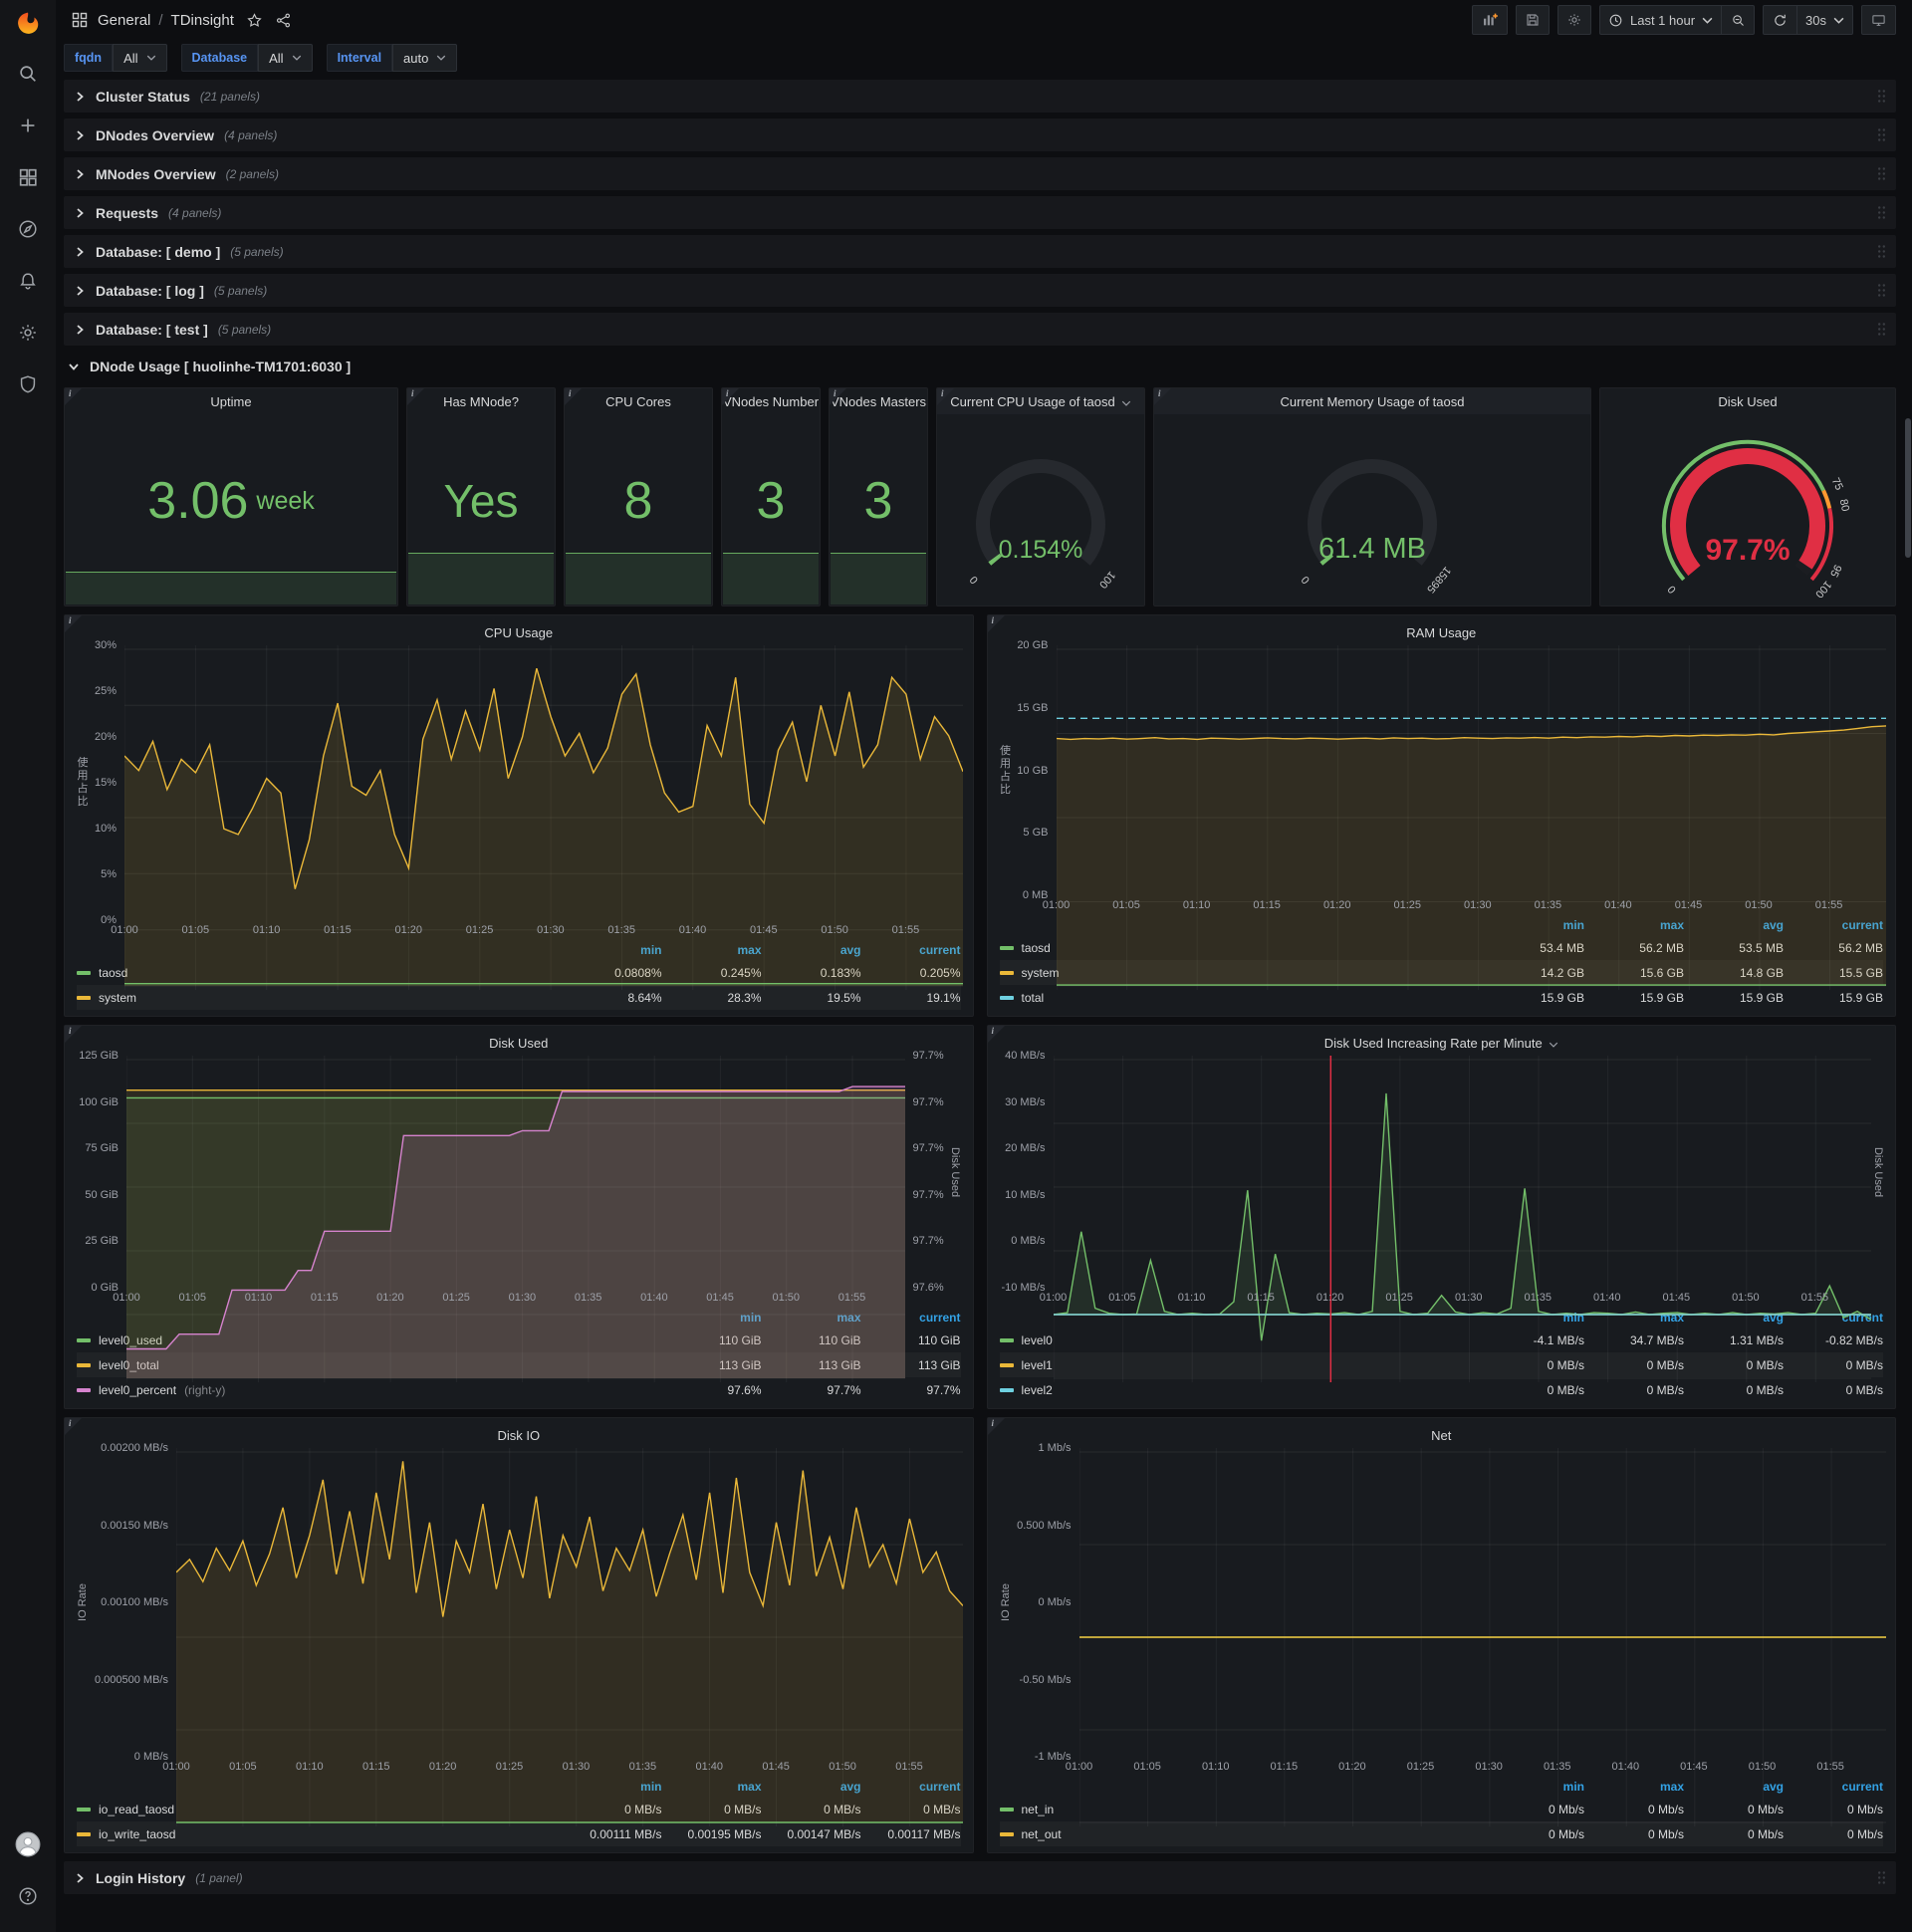  I want to click on panel-title: VNodes Number, so click(771, 401).